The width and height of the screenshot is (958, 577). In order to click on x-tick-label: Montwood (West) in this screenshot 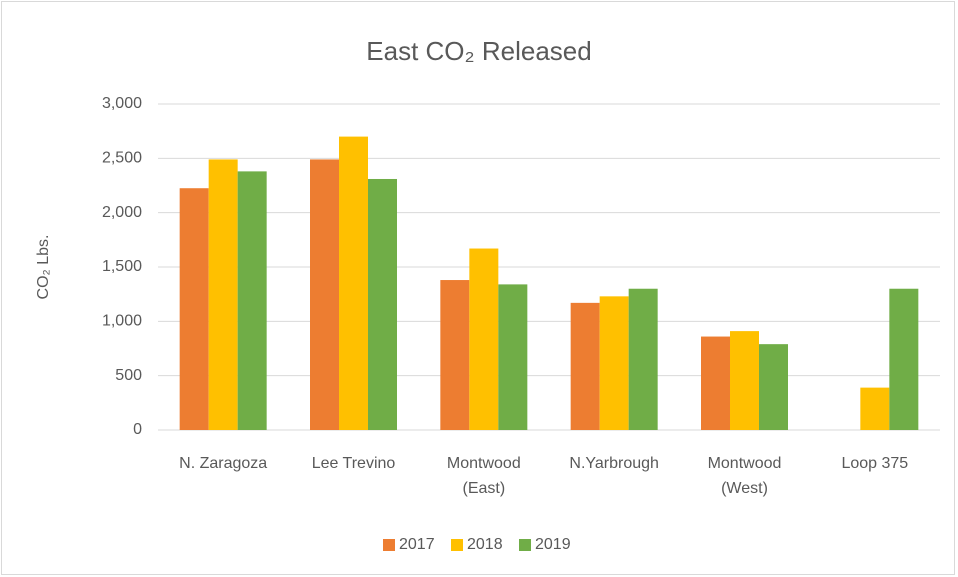, I will do `click(745, 476)`.